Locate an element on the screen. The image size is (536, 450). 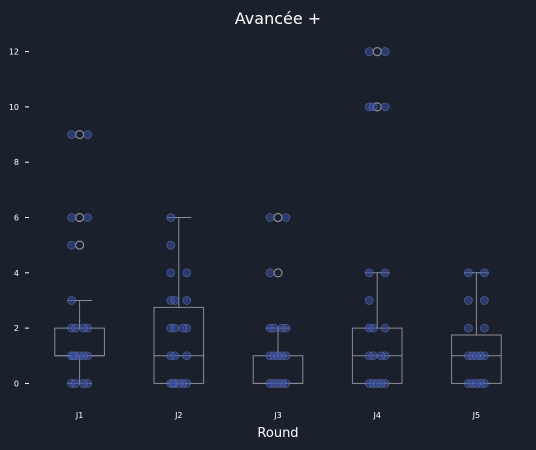
box-J5 is located at coordinates (476, 328).